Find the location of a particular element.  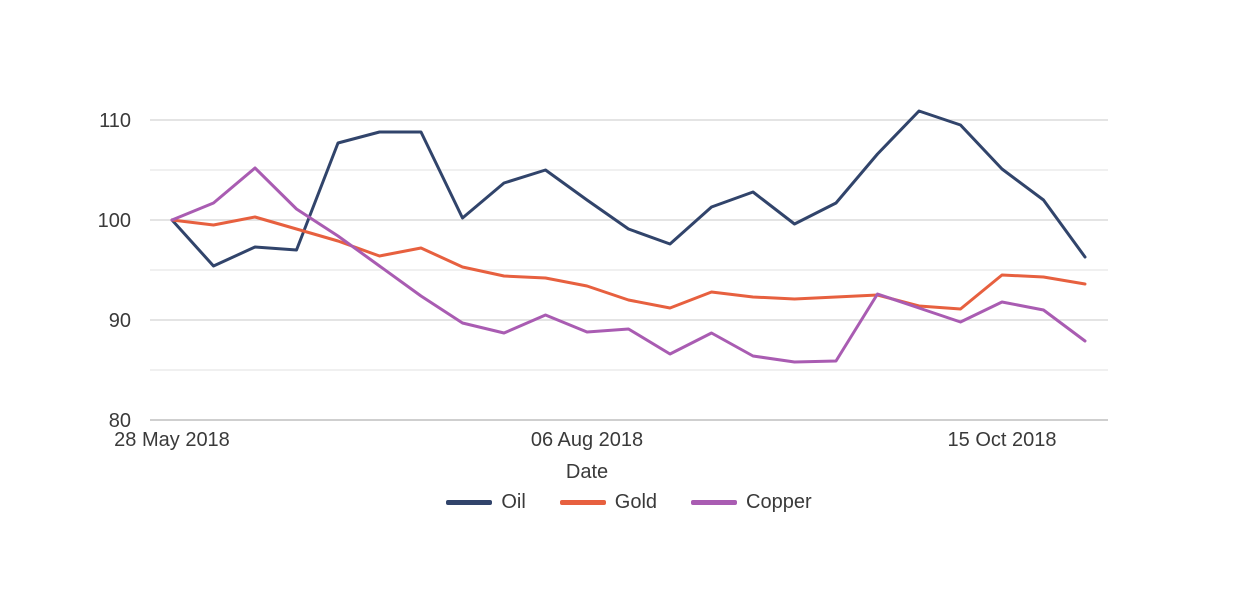

x-axis-title: Date is located at coordinates (587, 472).